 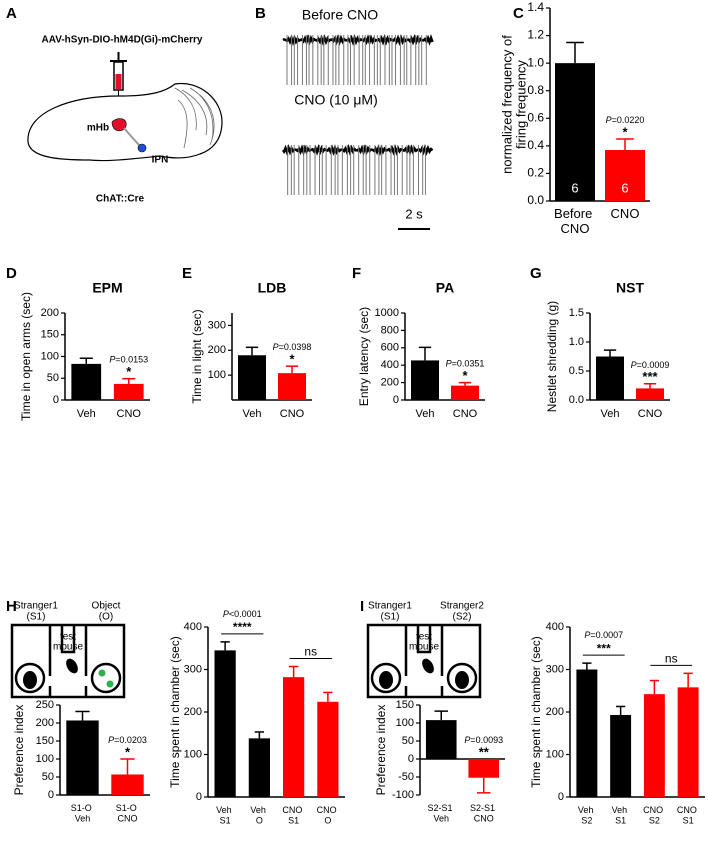 I want to click on trace-label: Before CNO, so click(x=340, y=15).